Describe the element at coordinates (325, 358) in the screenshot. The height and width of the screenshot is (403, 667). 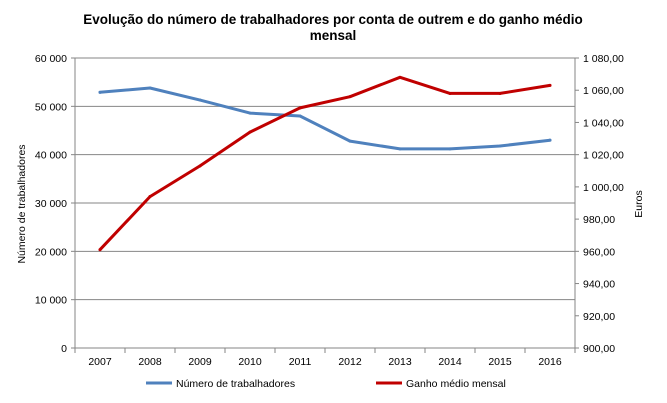
I see `x-axis-ticks: 2007 2008 2009 2010 2011 2012 2013 2014 2015 2016` at that location.